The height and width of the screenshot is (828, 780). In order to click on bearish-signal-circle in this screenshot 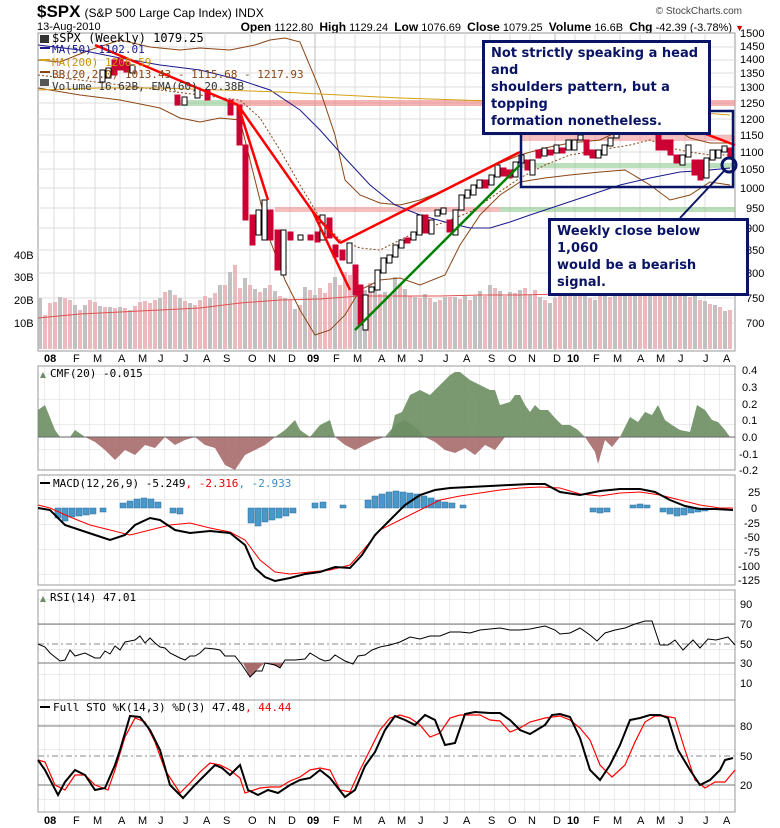, I will do `click(729, 165)`.